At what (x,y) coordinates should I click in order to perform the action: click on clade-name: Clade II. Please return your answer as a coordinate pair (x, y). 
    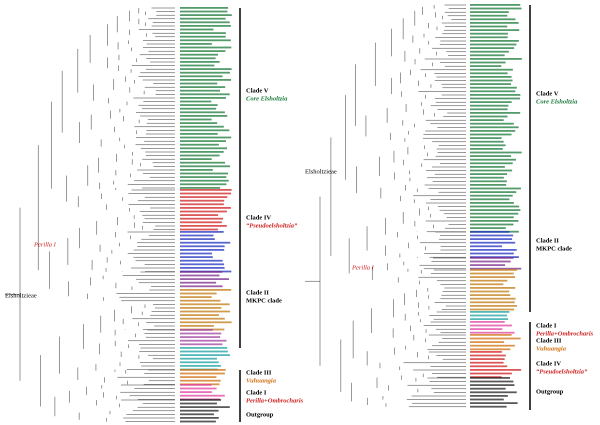
    Looking at the image, I should click on (547, 240).